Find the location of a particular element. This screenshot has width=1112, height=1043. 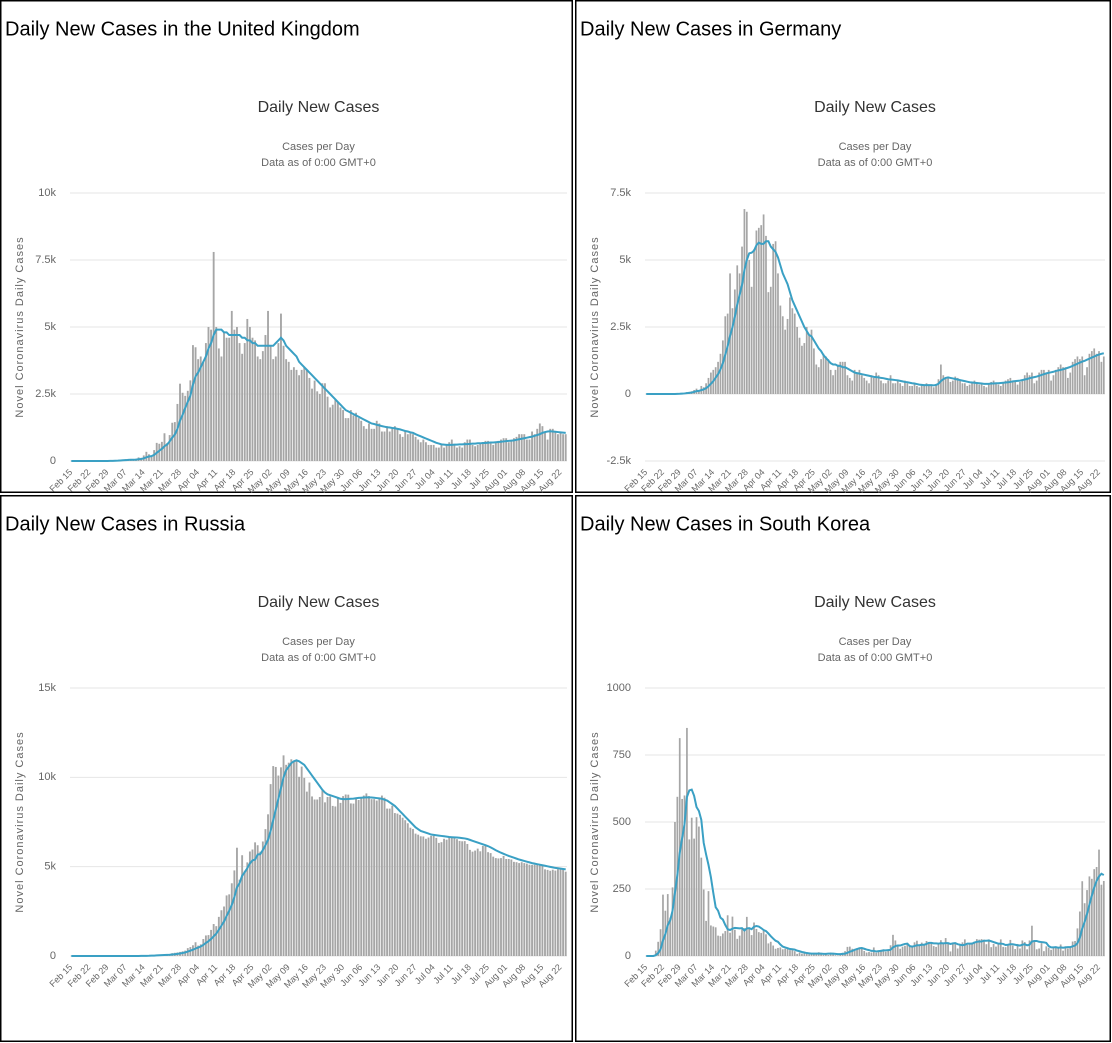

y-tick-label: 7.5k is located at coordinates (620, 193).